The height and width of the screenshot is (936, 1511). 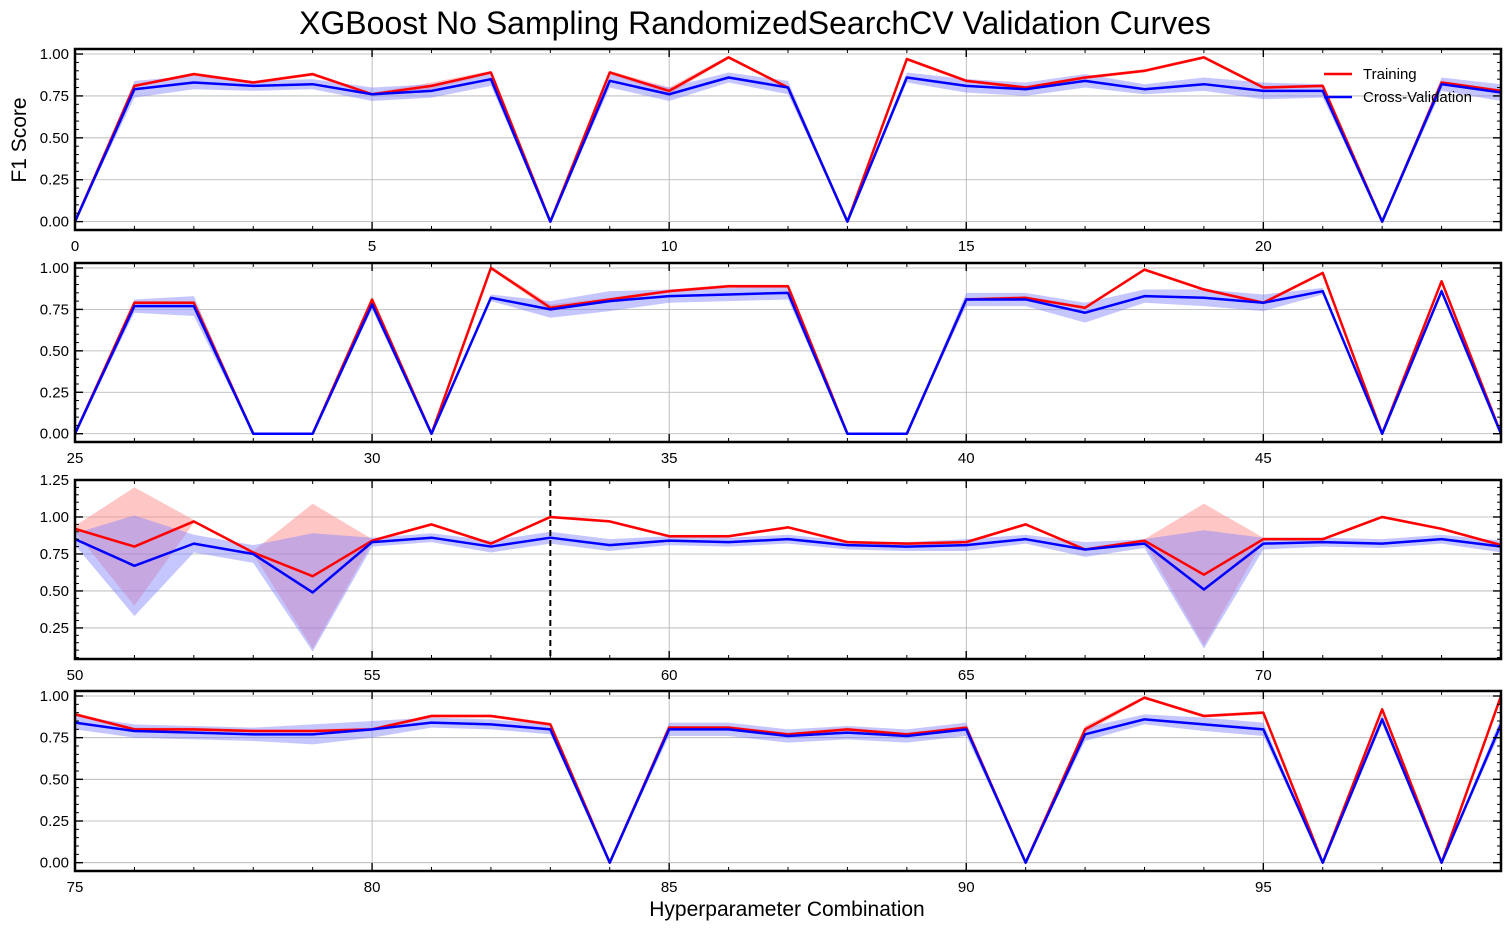 I want to click on legend: Training Cross-Validation, so click(x=1398, y=86).